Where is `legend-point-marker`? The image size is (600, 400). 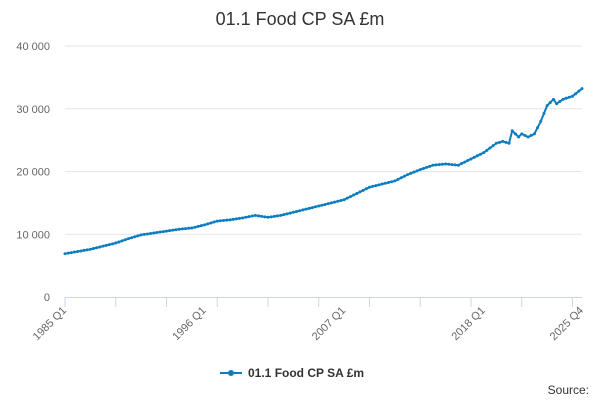 legend-point-marker is located at coordinates (231, 373).